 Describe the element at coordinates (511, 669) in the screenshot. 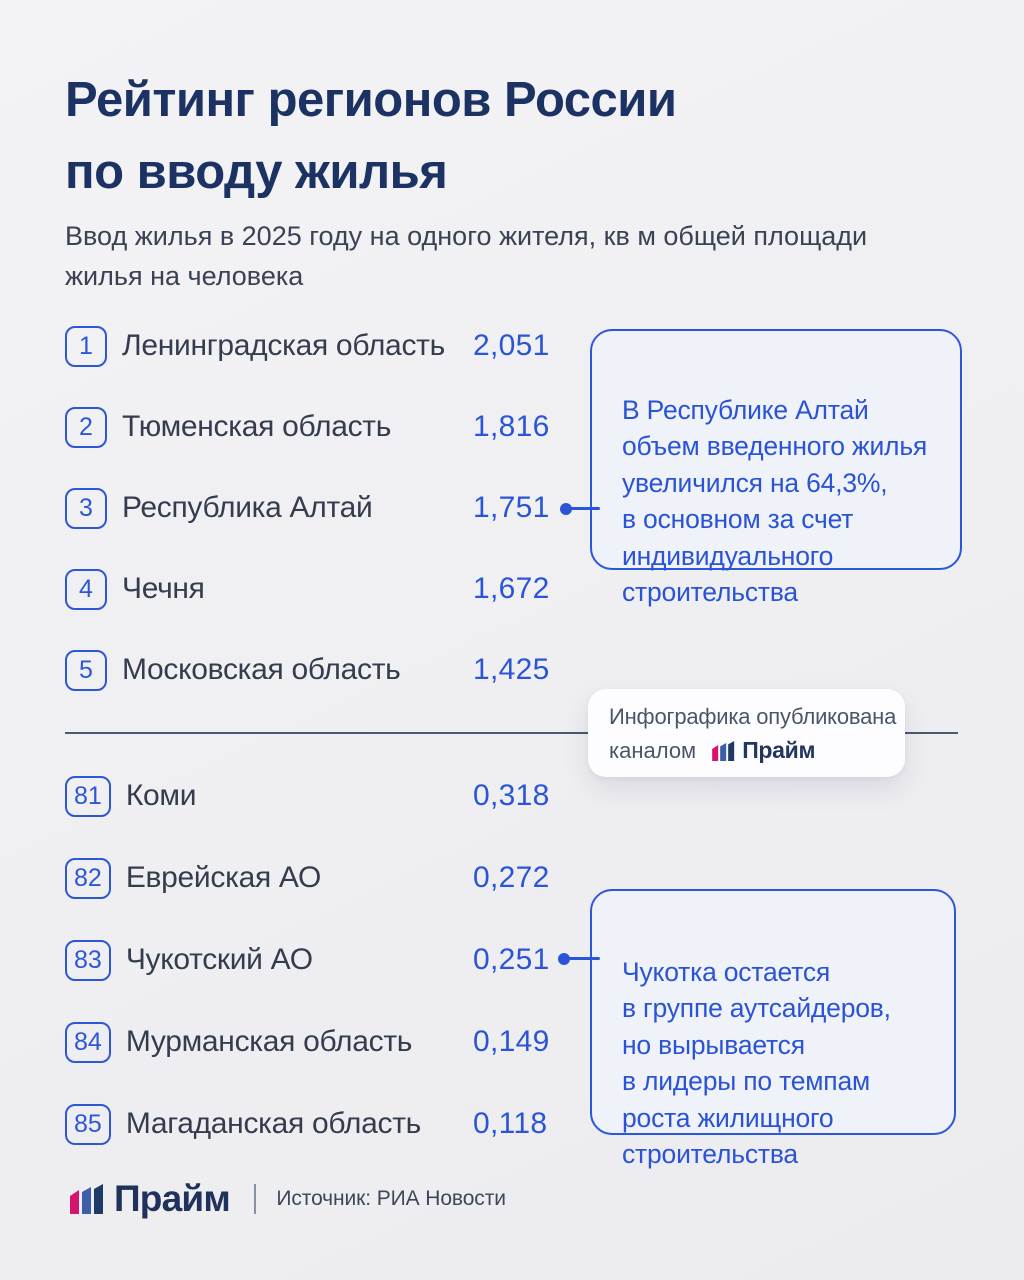

I see `region-value: 1,425` at that location.